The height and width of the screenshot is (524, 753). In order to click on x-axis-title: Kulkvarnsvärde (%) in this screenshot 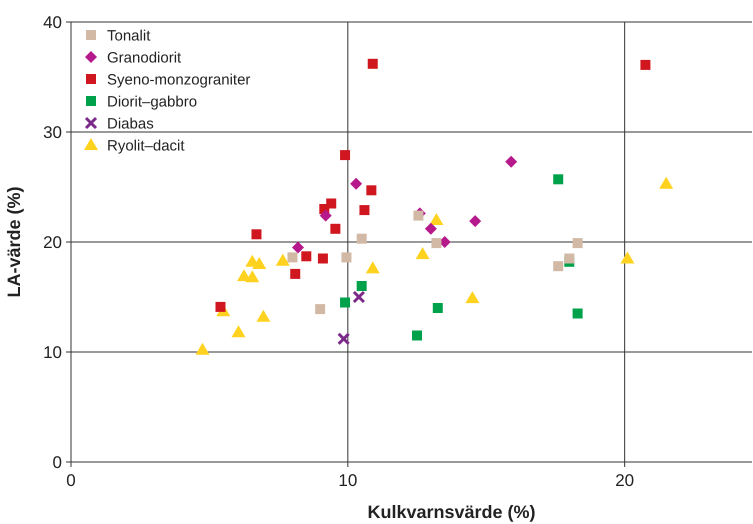, I will do `click(451, 512)`.